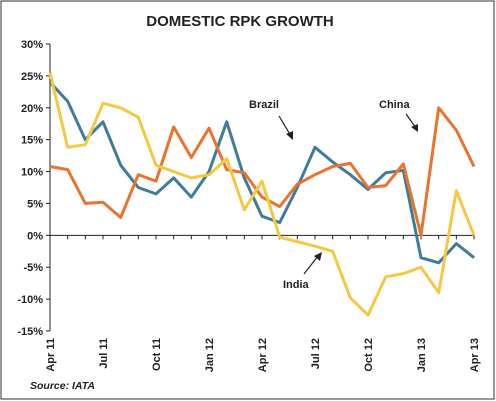 The height and width of the screenshot is (401, 496). What do you see at coordinates (32, 45) in the screenshot?
I see `y-tick-label: 30%` at bounding box center [32, 45].